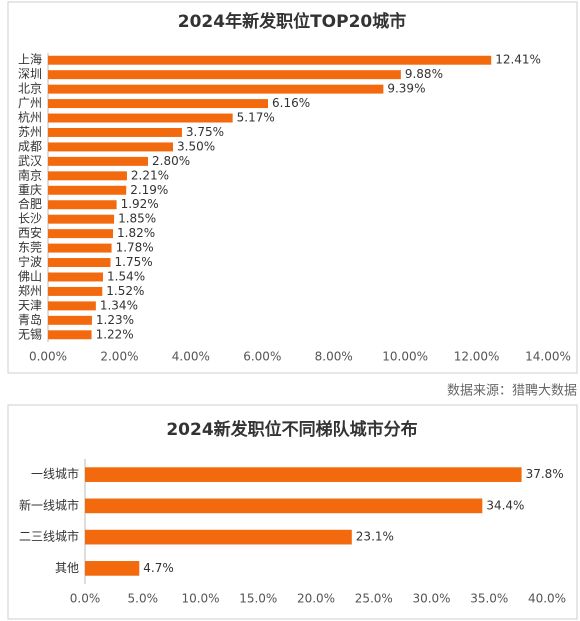  I want to click on x-tick-label: 5.0%, so click(143, 599).